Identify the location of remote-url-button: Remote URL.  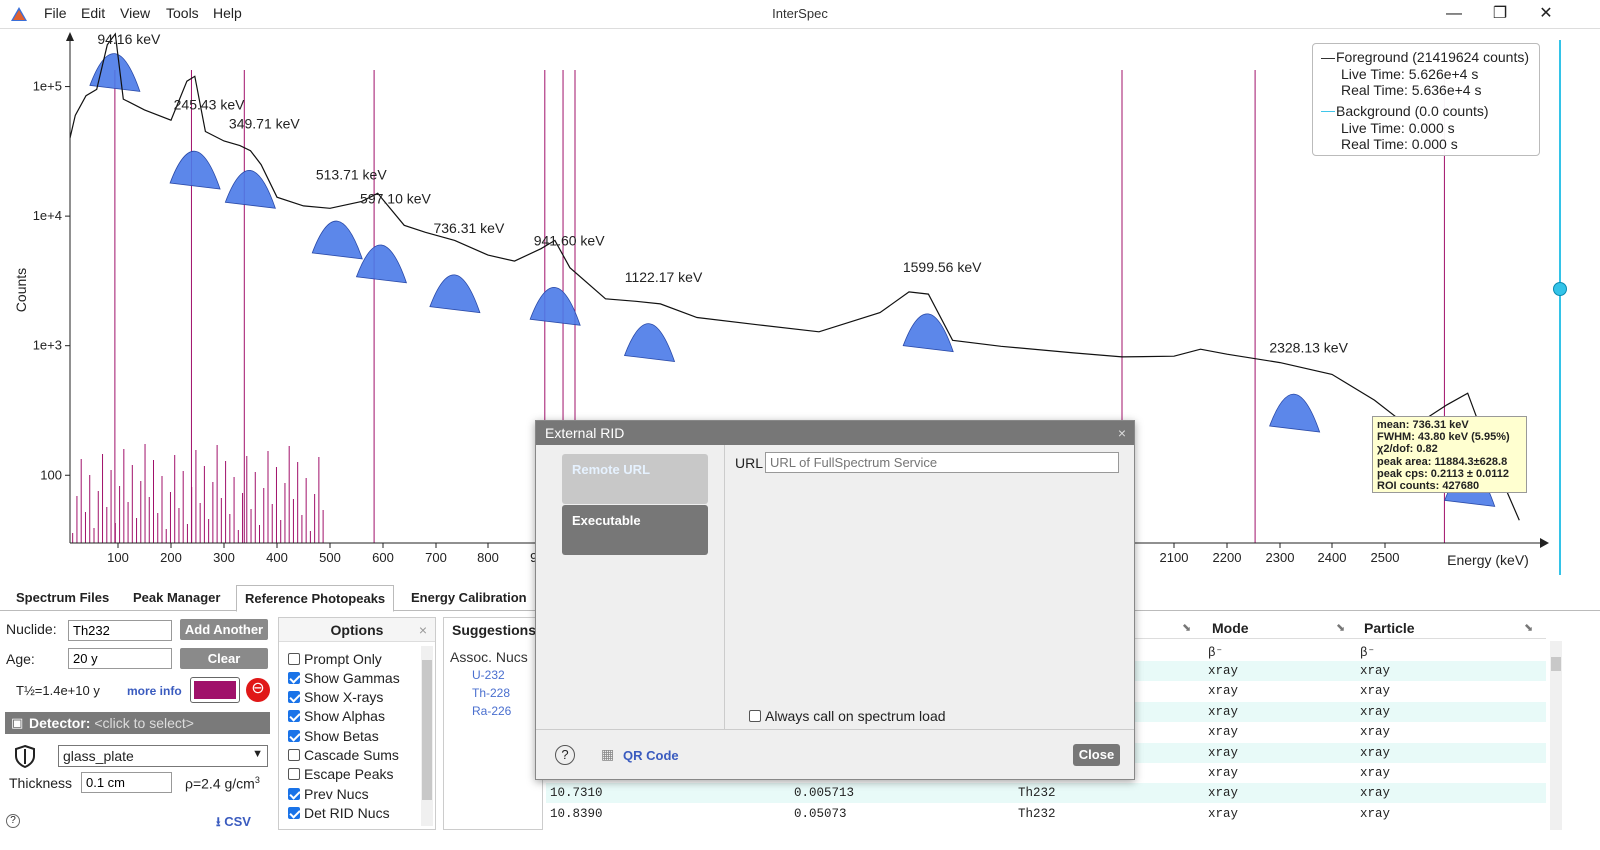
(635, 479).